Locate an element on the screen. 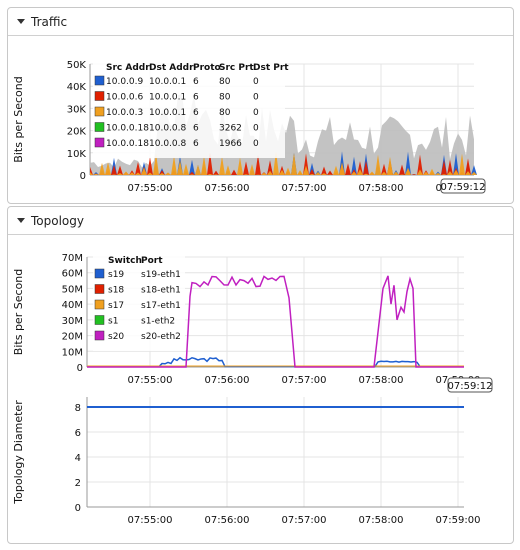 This screenshot has height=550, width=520. legend-header: Port is located at coordinates (152, 261).